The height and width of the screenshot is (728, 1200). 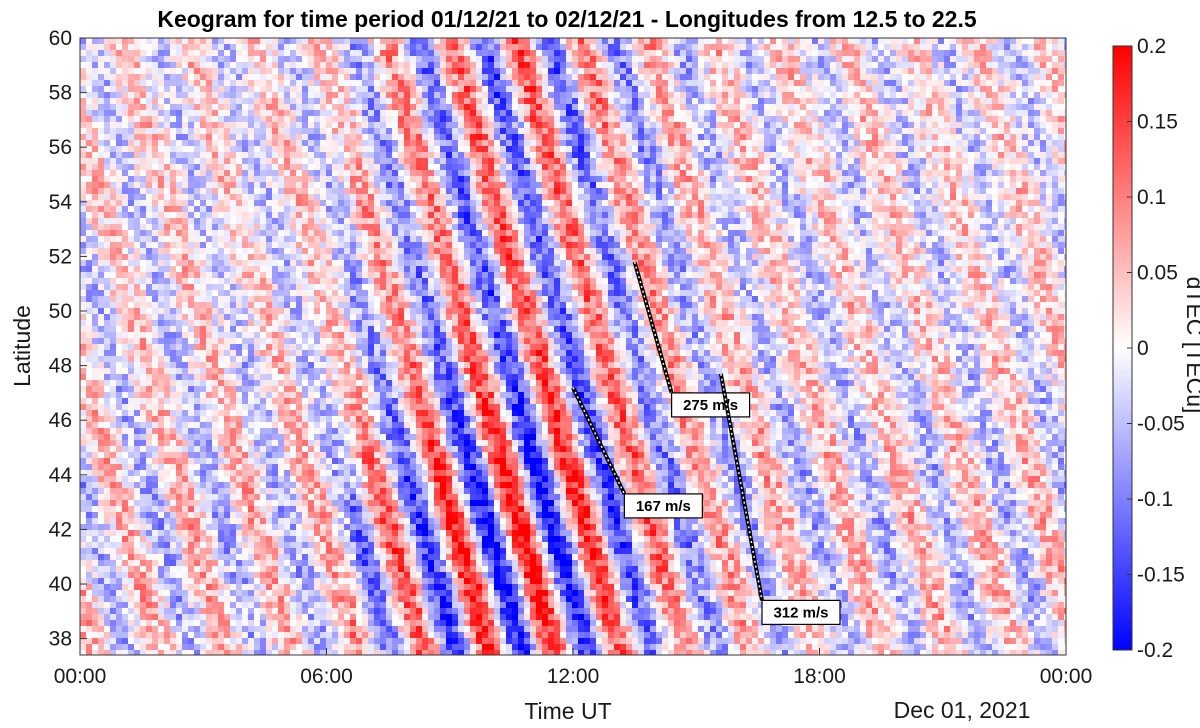 I want to click on y-tick-label: 60, so click(x=60, y=38).